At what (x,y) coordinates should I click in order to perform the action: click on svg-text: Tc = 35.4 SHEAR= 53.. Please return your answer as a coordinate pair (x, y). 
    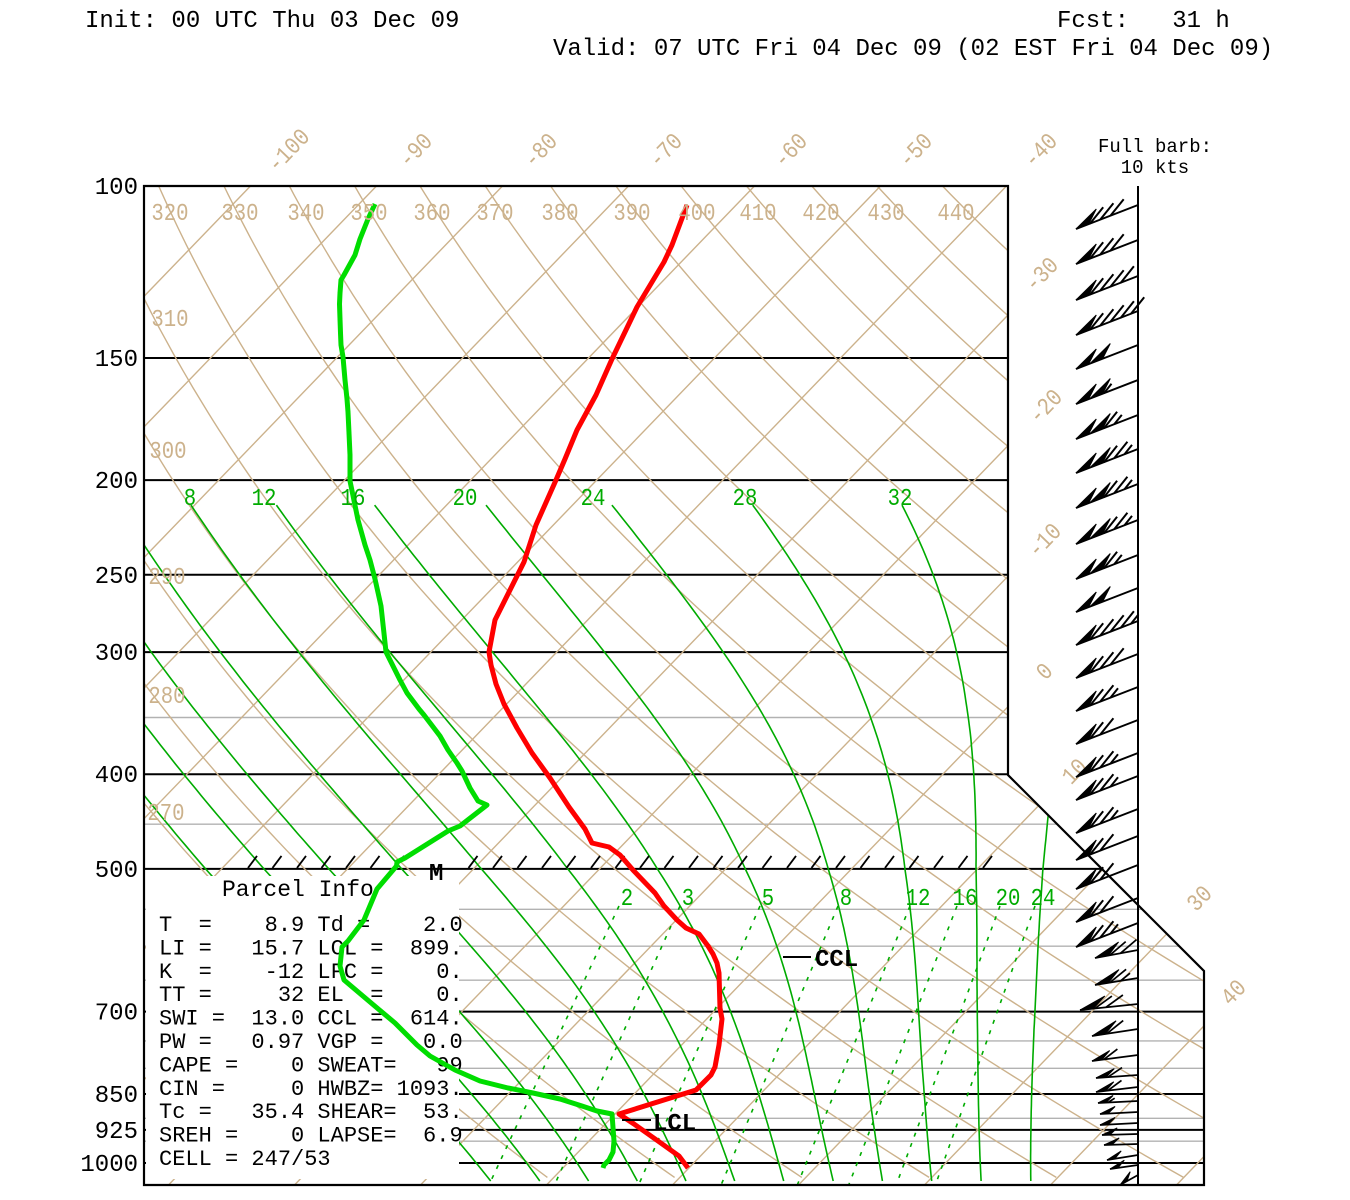
    Looking at the image, I should click on (311, 1112).